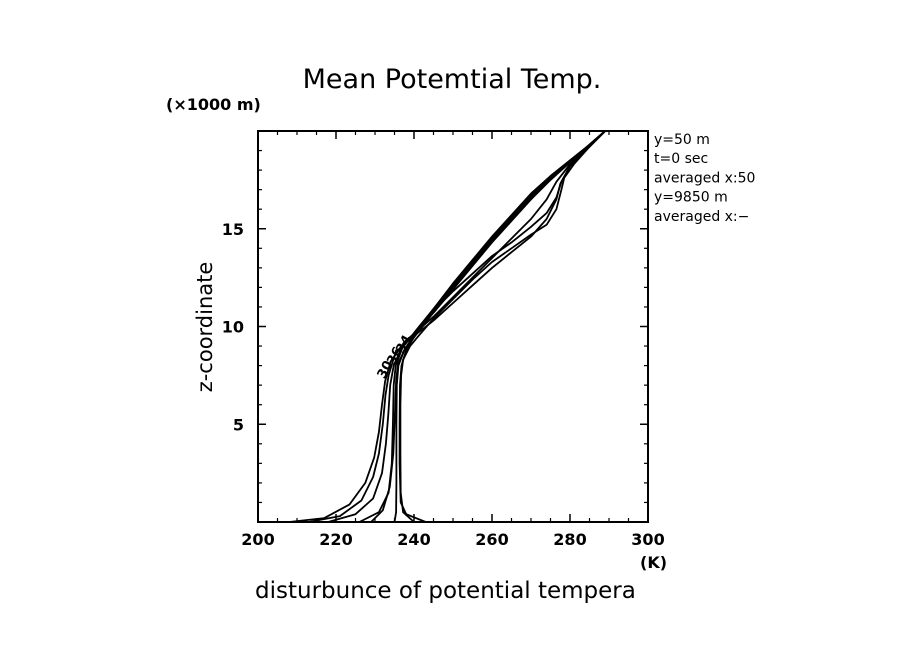 The width and height of the screenshot is (904, 654). Describe the element at coordinates (238, 424) in the screenshot. I see `y-tick-label: 5` at that location.